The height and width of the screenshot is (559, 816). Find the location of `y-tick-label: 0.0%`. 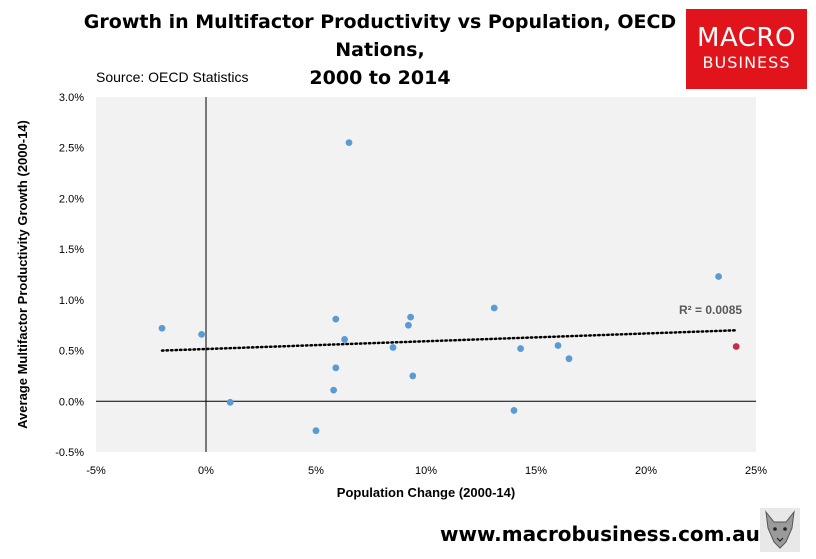

y-tick-label: 0.0% is located at coordinates (71, 402).